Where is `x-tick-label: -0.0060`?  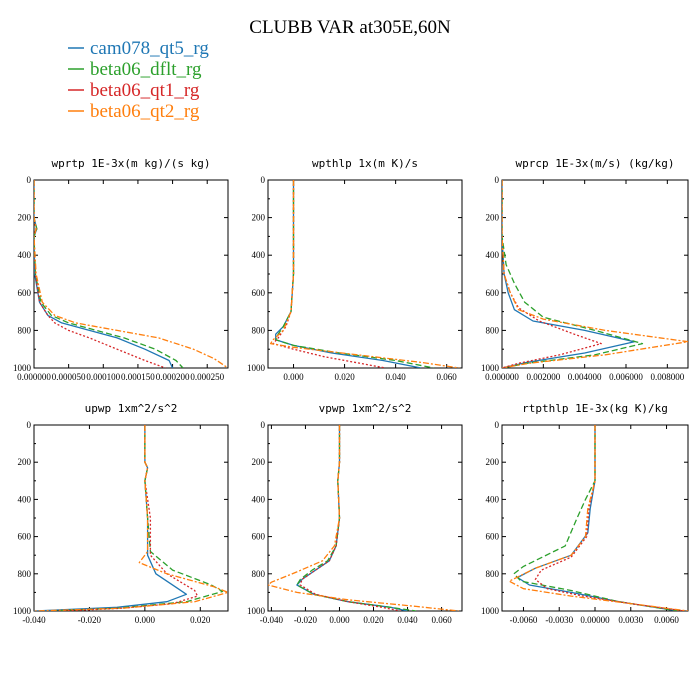 x-tick-label: -0.0060 is located at coordinates (524, 620).